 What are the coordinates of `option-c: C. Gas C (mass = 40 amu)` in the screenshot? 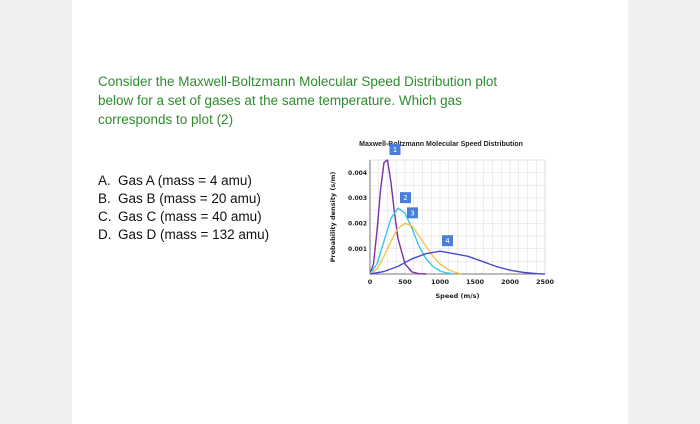 It's located at (208, 217).